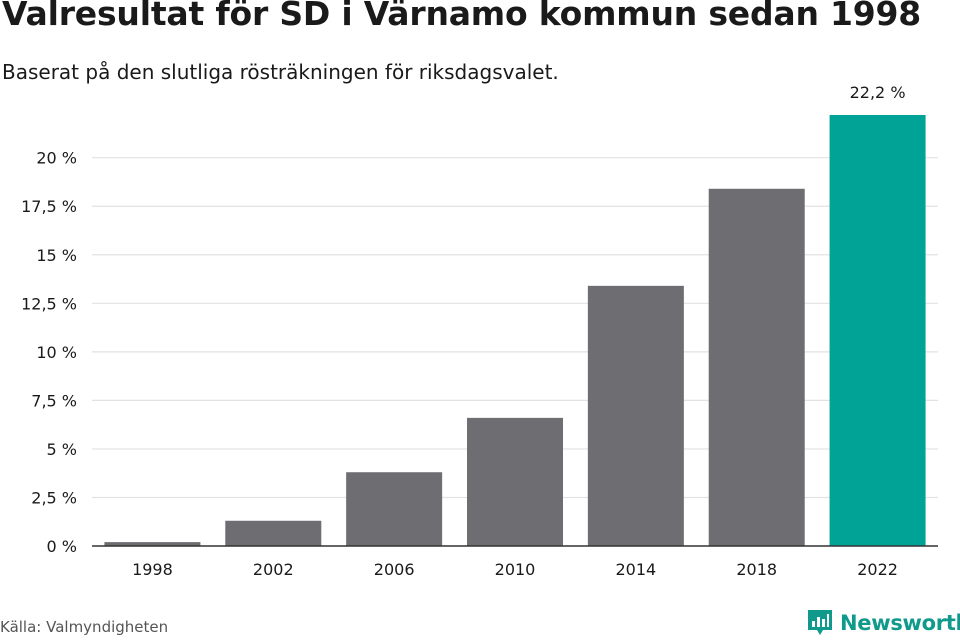 The width and height of the screenshot is (960, 640). I want to click on x-tick-label: 2018, so click(756, 569).